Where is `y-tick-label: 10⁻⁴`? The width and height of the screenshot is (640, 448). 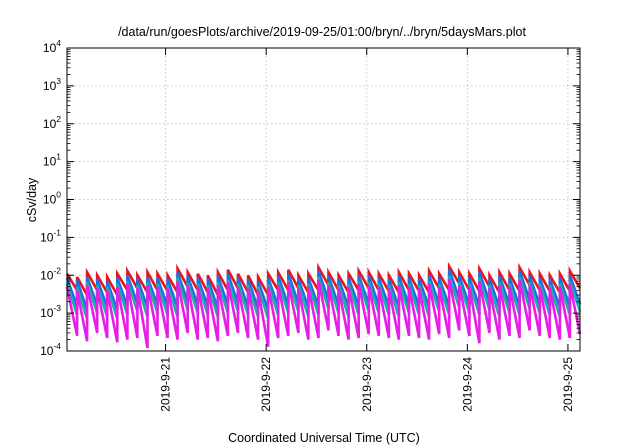 y-tick-label: 10⁻⁴ is located at coordinates (50, 349).